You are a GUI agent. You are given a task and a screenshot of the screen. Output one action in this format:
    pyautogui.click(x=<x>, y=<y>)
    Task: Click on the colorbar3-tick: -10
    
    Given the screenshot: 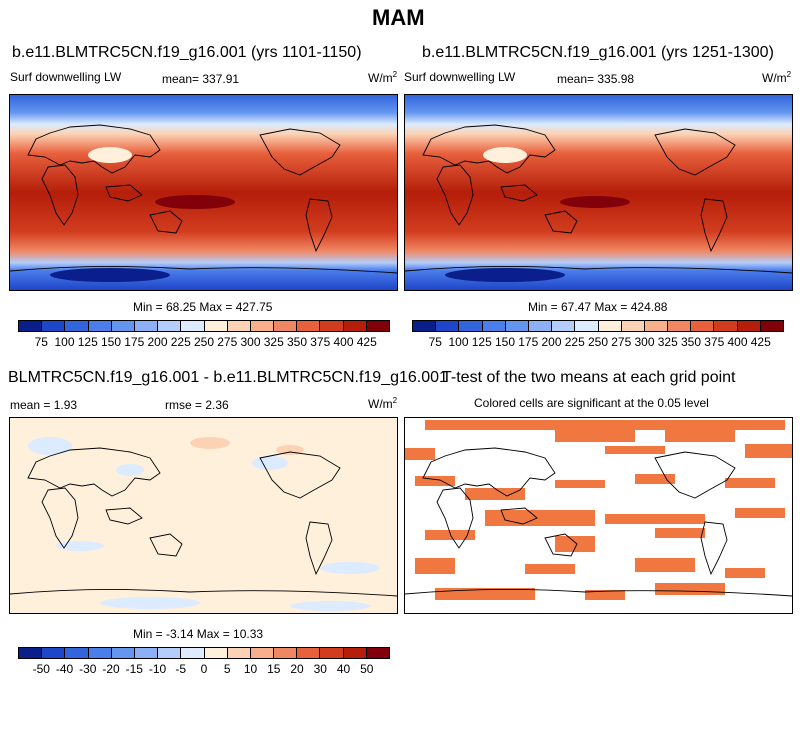 What is the action you would take?
    pyautogui.click(x=157, y=669)
    